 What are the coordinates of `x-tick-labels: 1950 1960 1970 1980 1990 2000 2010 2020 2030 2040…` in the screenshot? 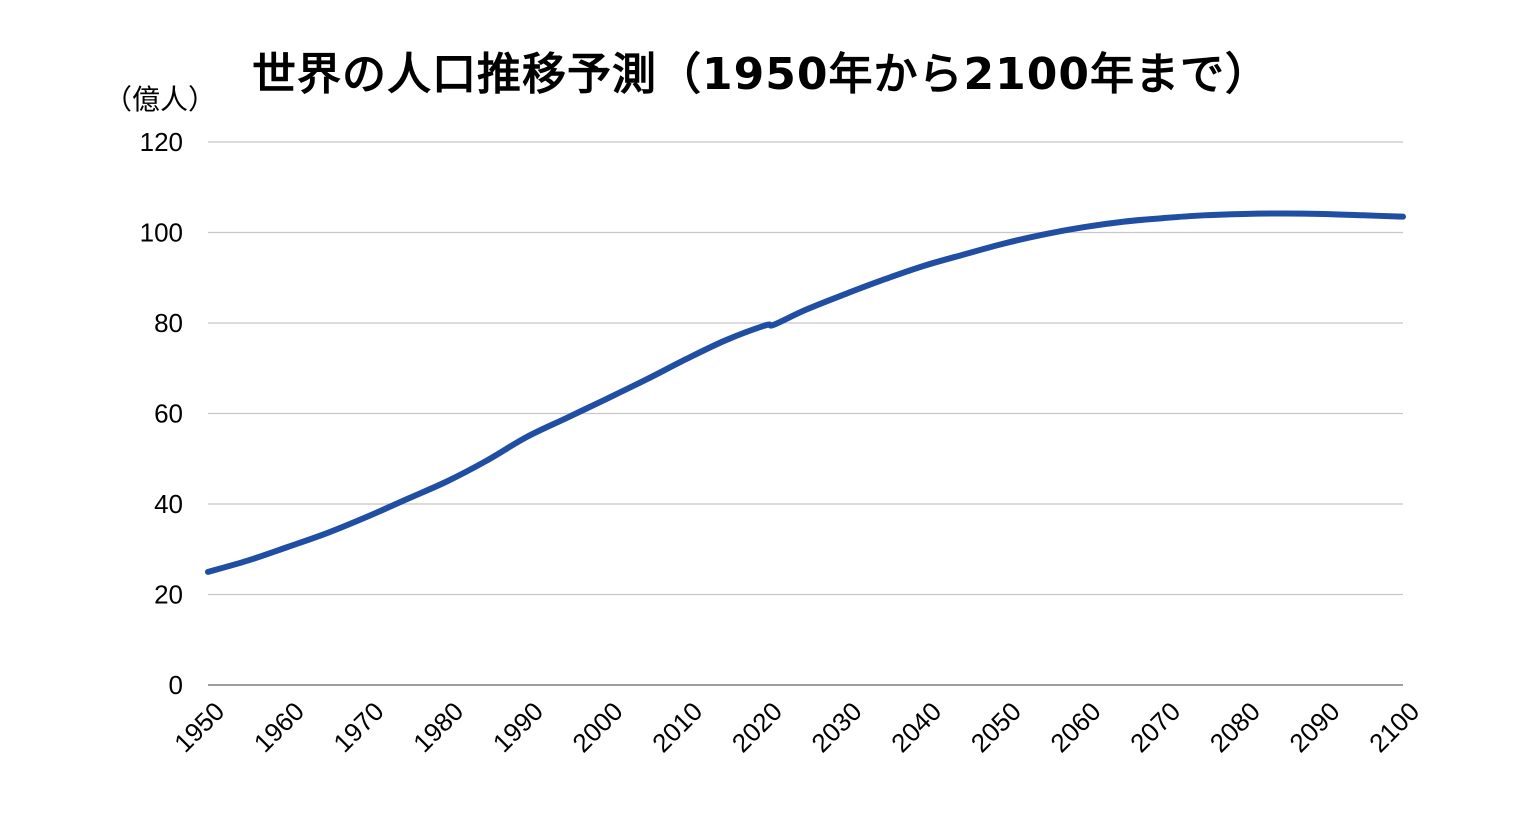 It's located at (796, 727).